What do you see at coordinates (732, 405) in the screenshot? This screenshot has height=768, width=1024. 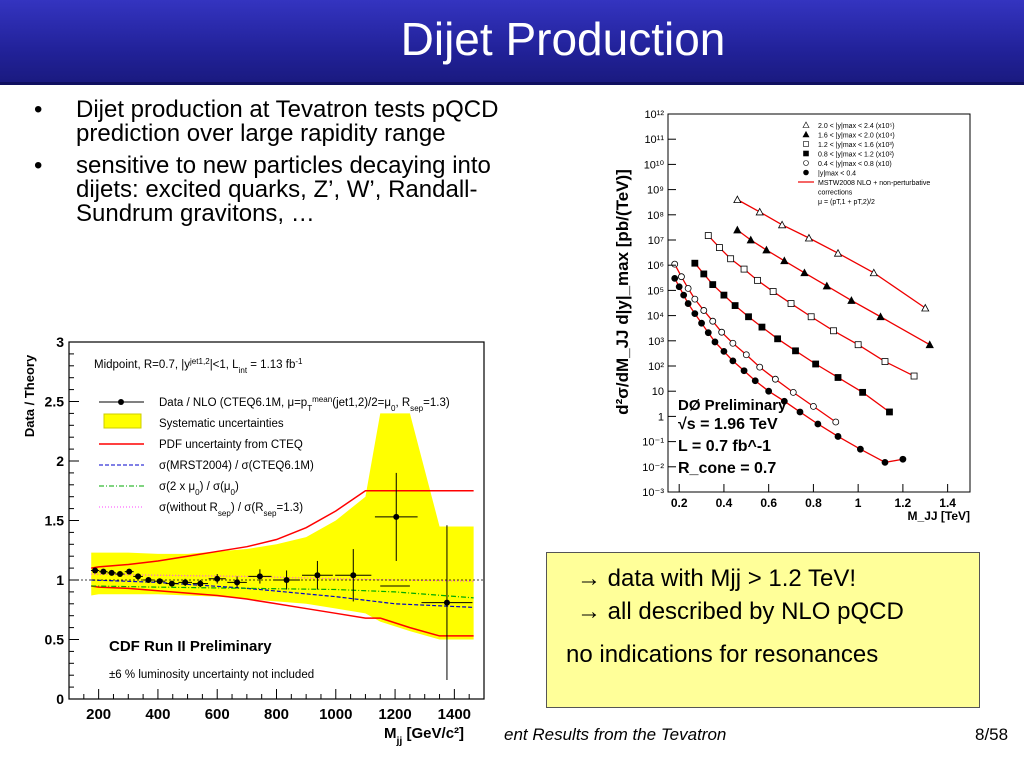 I see `experiment-label: DØ Preliminary` at bounding box center [732, 405].